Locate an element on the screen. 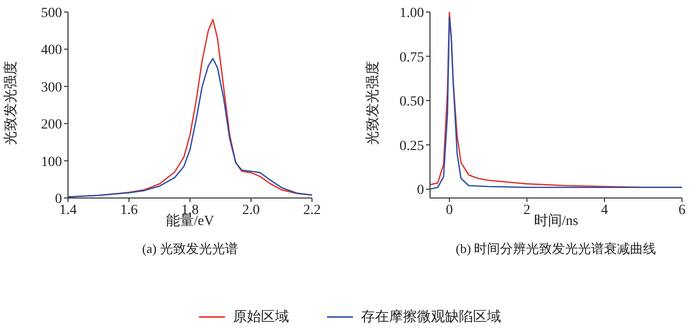 This screenshot has height=335, width=700. y-tick-label: 400 is located at coordinates (51, 50).